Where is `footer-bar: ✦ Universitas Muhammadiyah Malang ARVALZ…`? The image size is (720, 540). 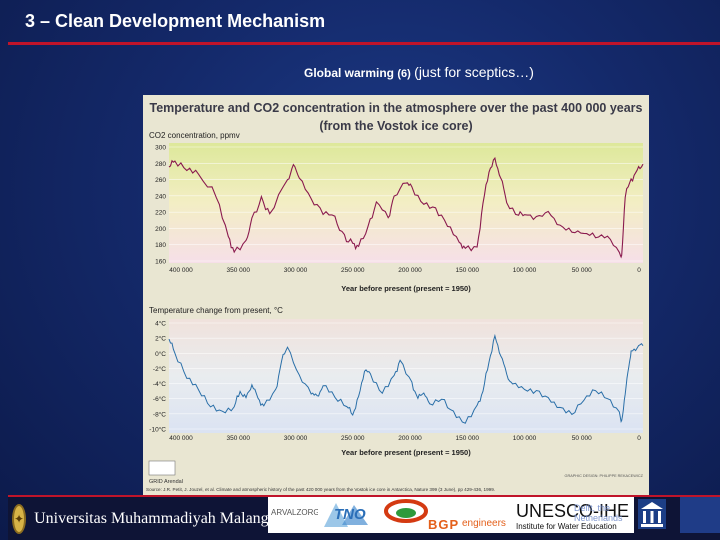
footer-bar: ✦ Universitas Muhammadiyah Malang ARVALZ… is located at coordinates (364, 518).